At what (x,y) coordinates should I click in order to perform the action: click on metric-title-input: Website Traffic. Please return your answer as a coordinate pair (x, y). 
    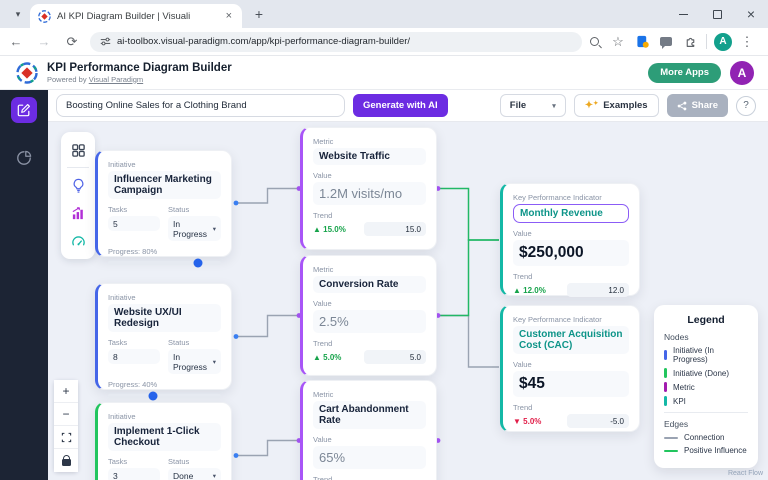
    Looking at the image, I should click on (369, 156).